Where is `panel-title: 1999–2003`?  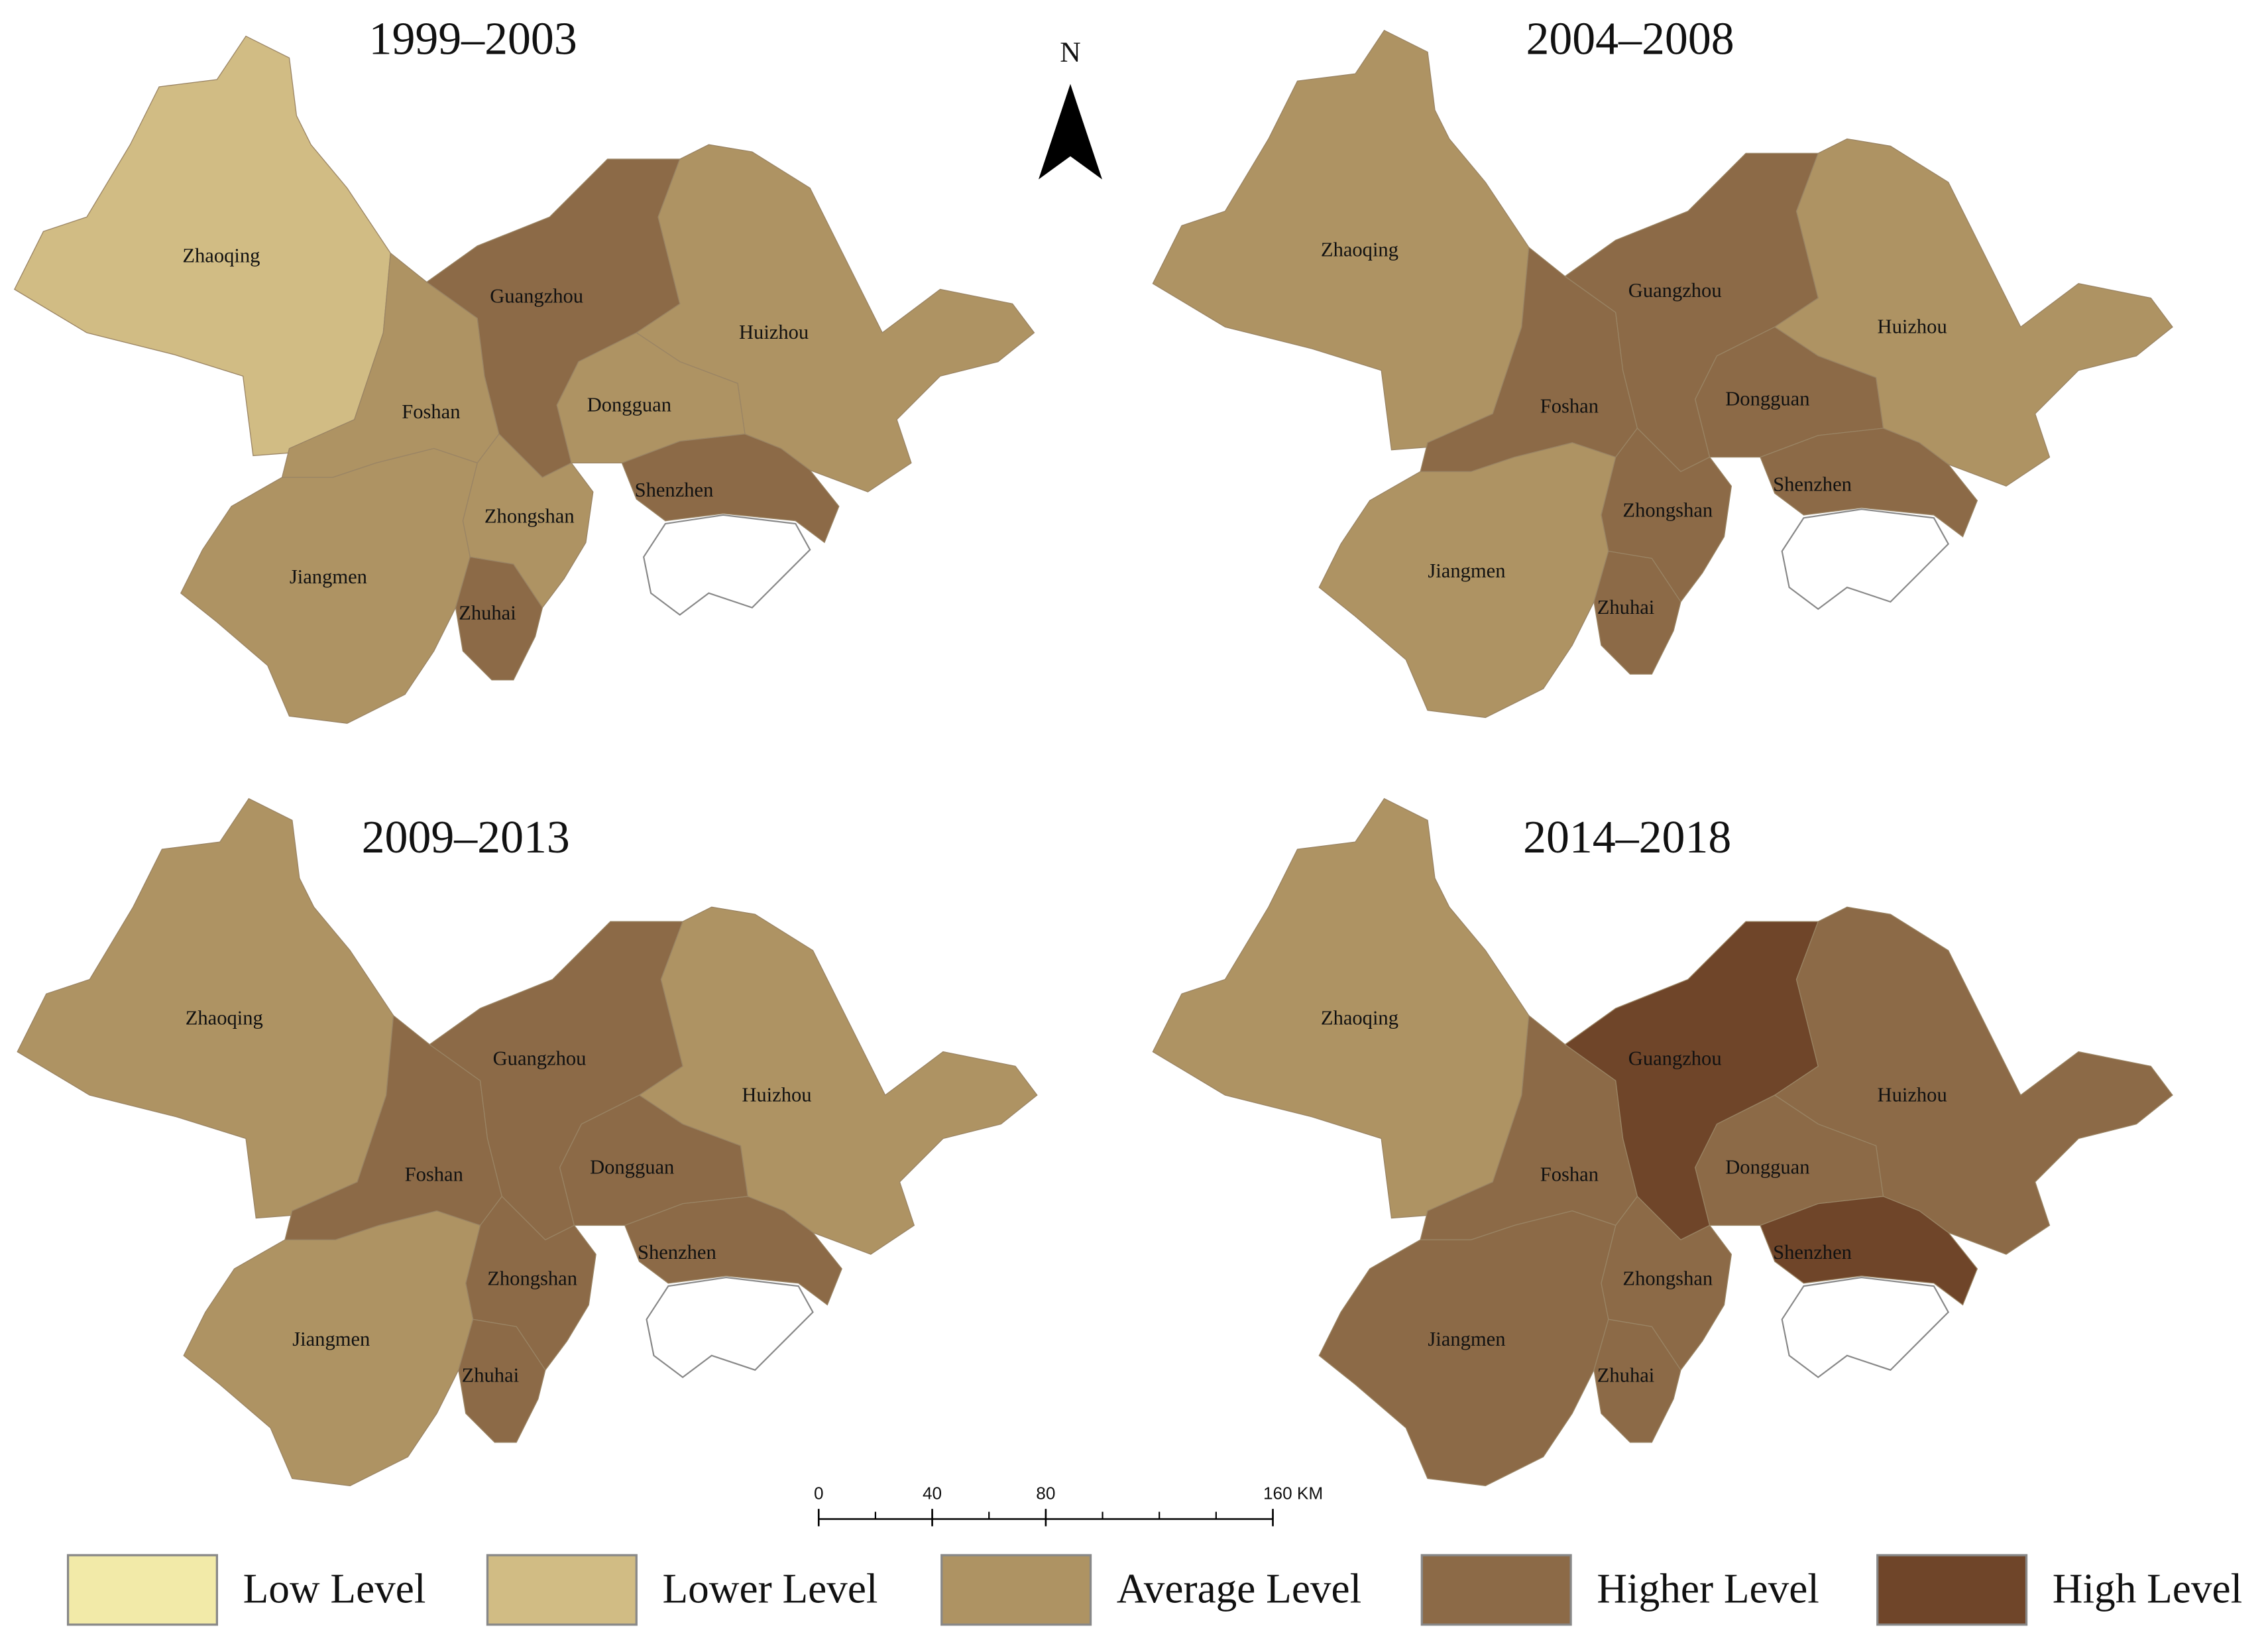
panel-title: 1999–2003 is located at coordinates (473, 39).